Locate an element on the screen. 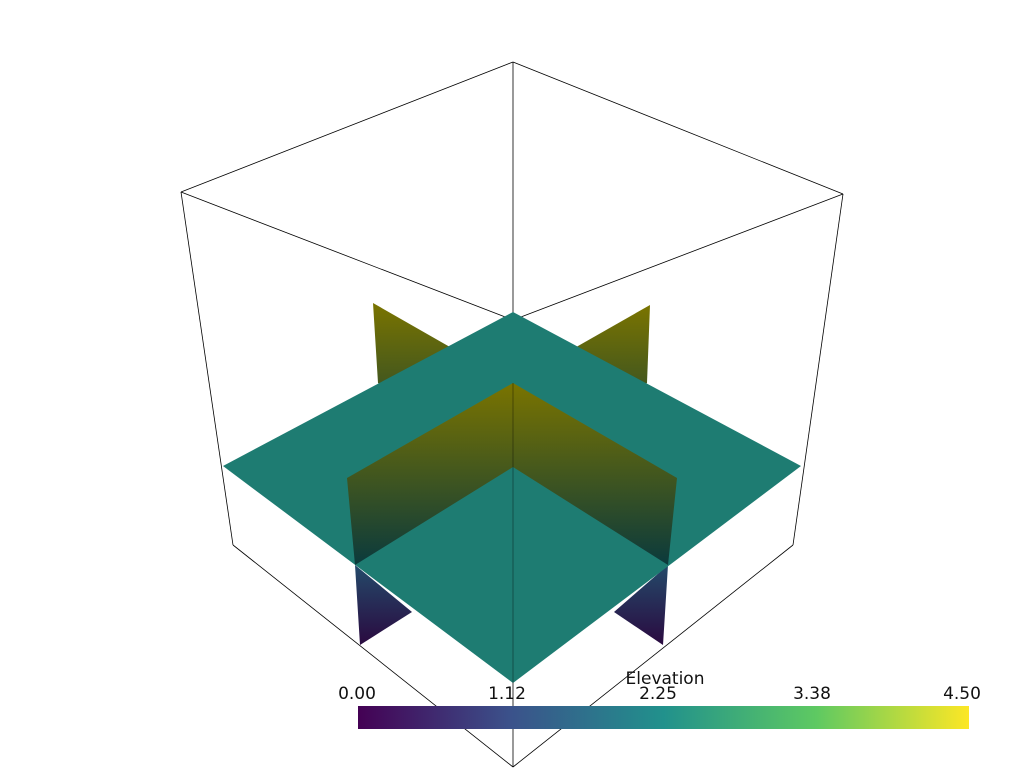 The image size is (1024, 768). scalar-bar-tick: 3.38 is located at coordinates (812, 694).